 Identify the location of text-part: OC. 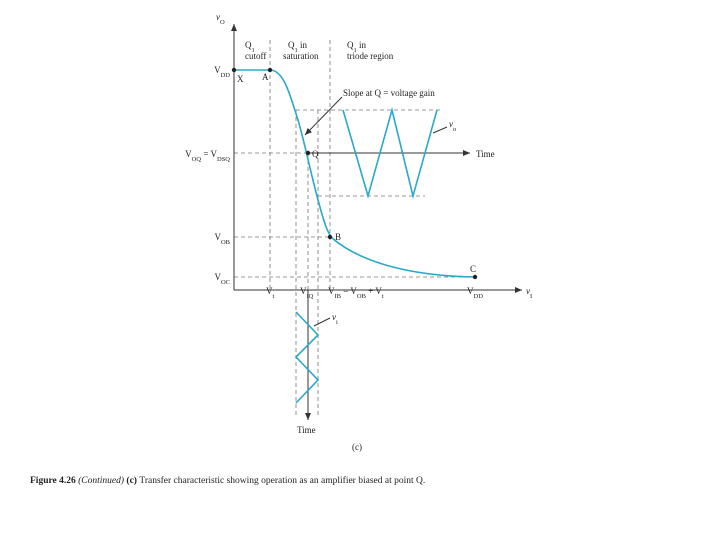
(225, 282).